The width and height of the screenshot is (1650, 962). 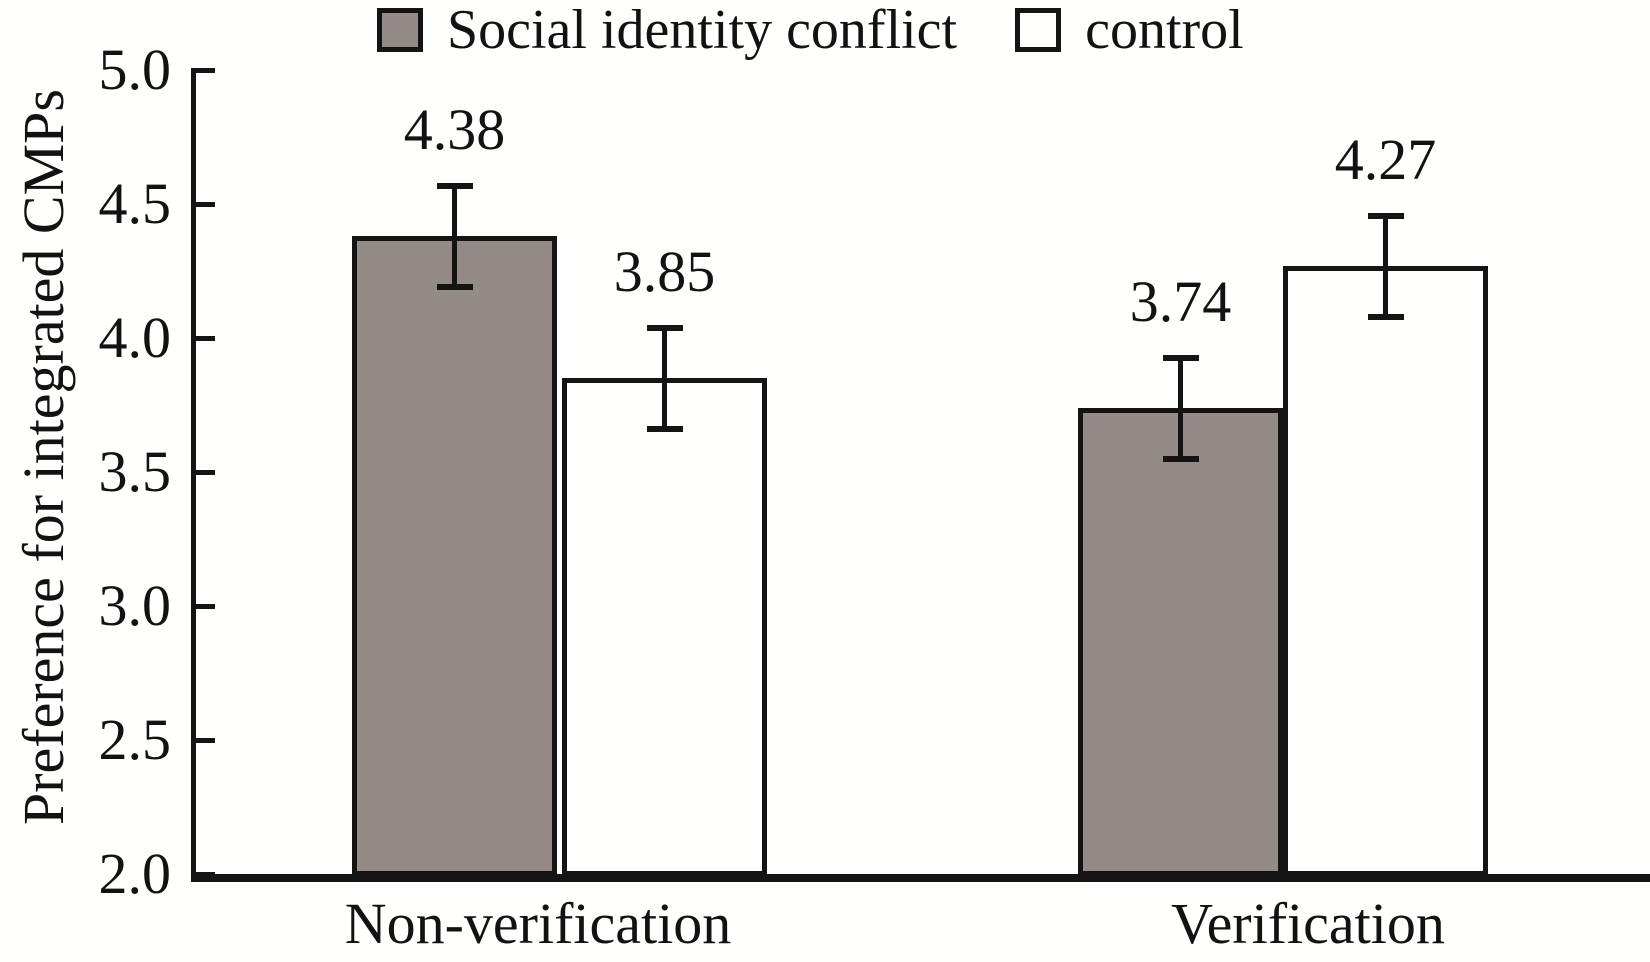 I want to click on bar-value-label: 4.38, so click(x=454, y=130).